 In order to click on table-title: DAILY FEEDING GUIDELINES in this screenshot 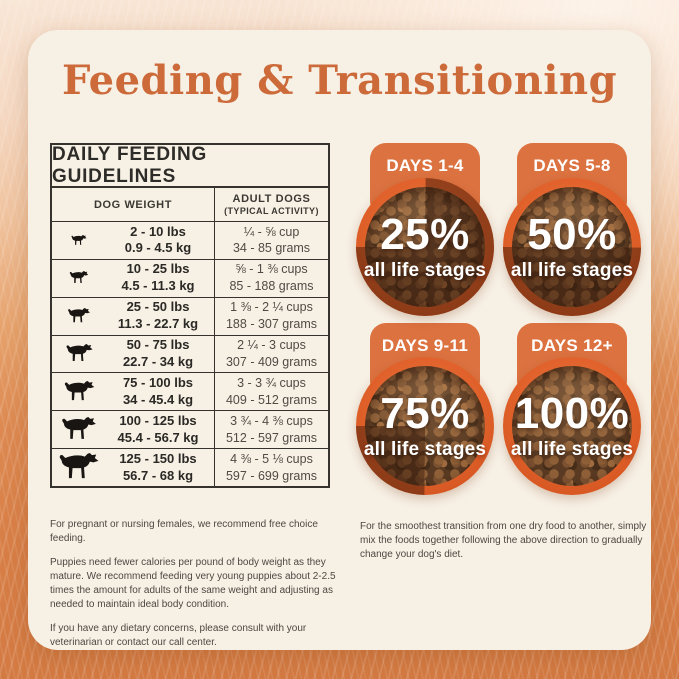, I will do `click(190, 166)`.